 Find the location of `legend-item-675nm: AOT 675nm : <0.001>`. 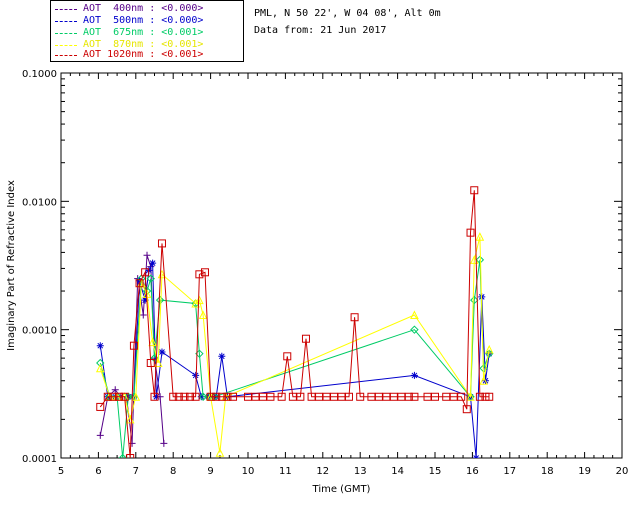

legend-item-675nm: AOT 675nm : <0.001> is located at coordinates (129, 33).